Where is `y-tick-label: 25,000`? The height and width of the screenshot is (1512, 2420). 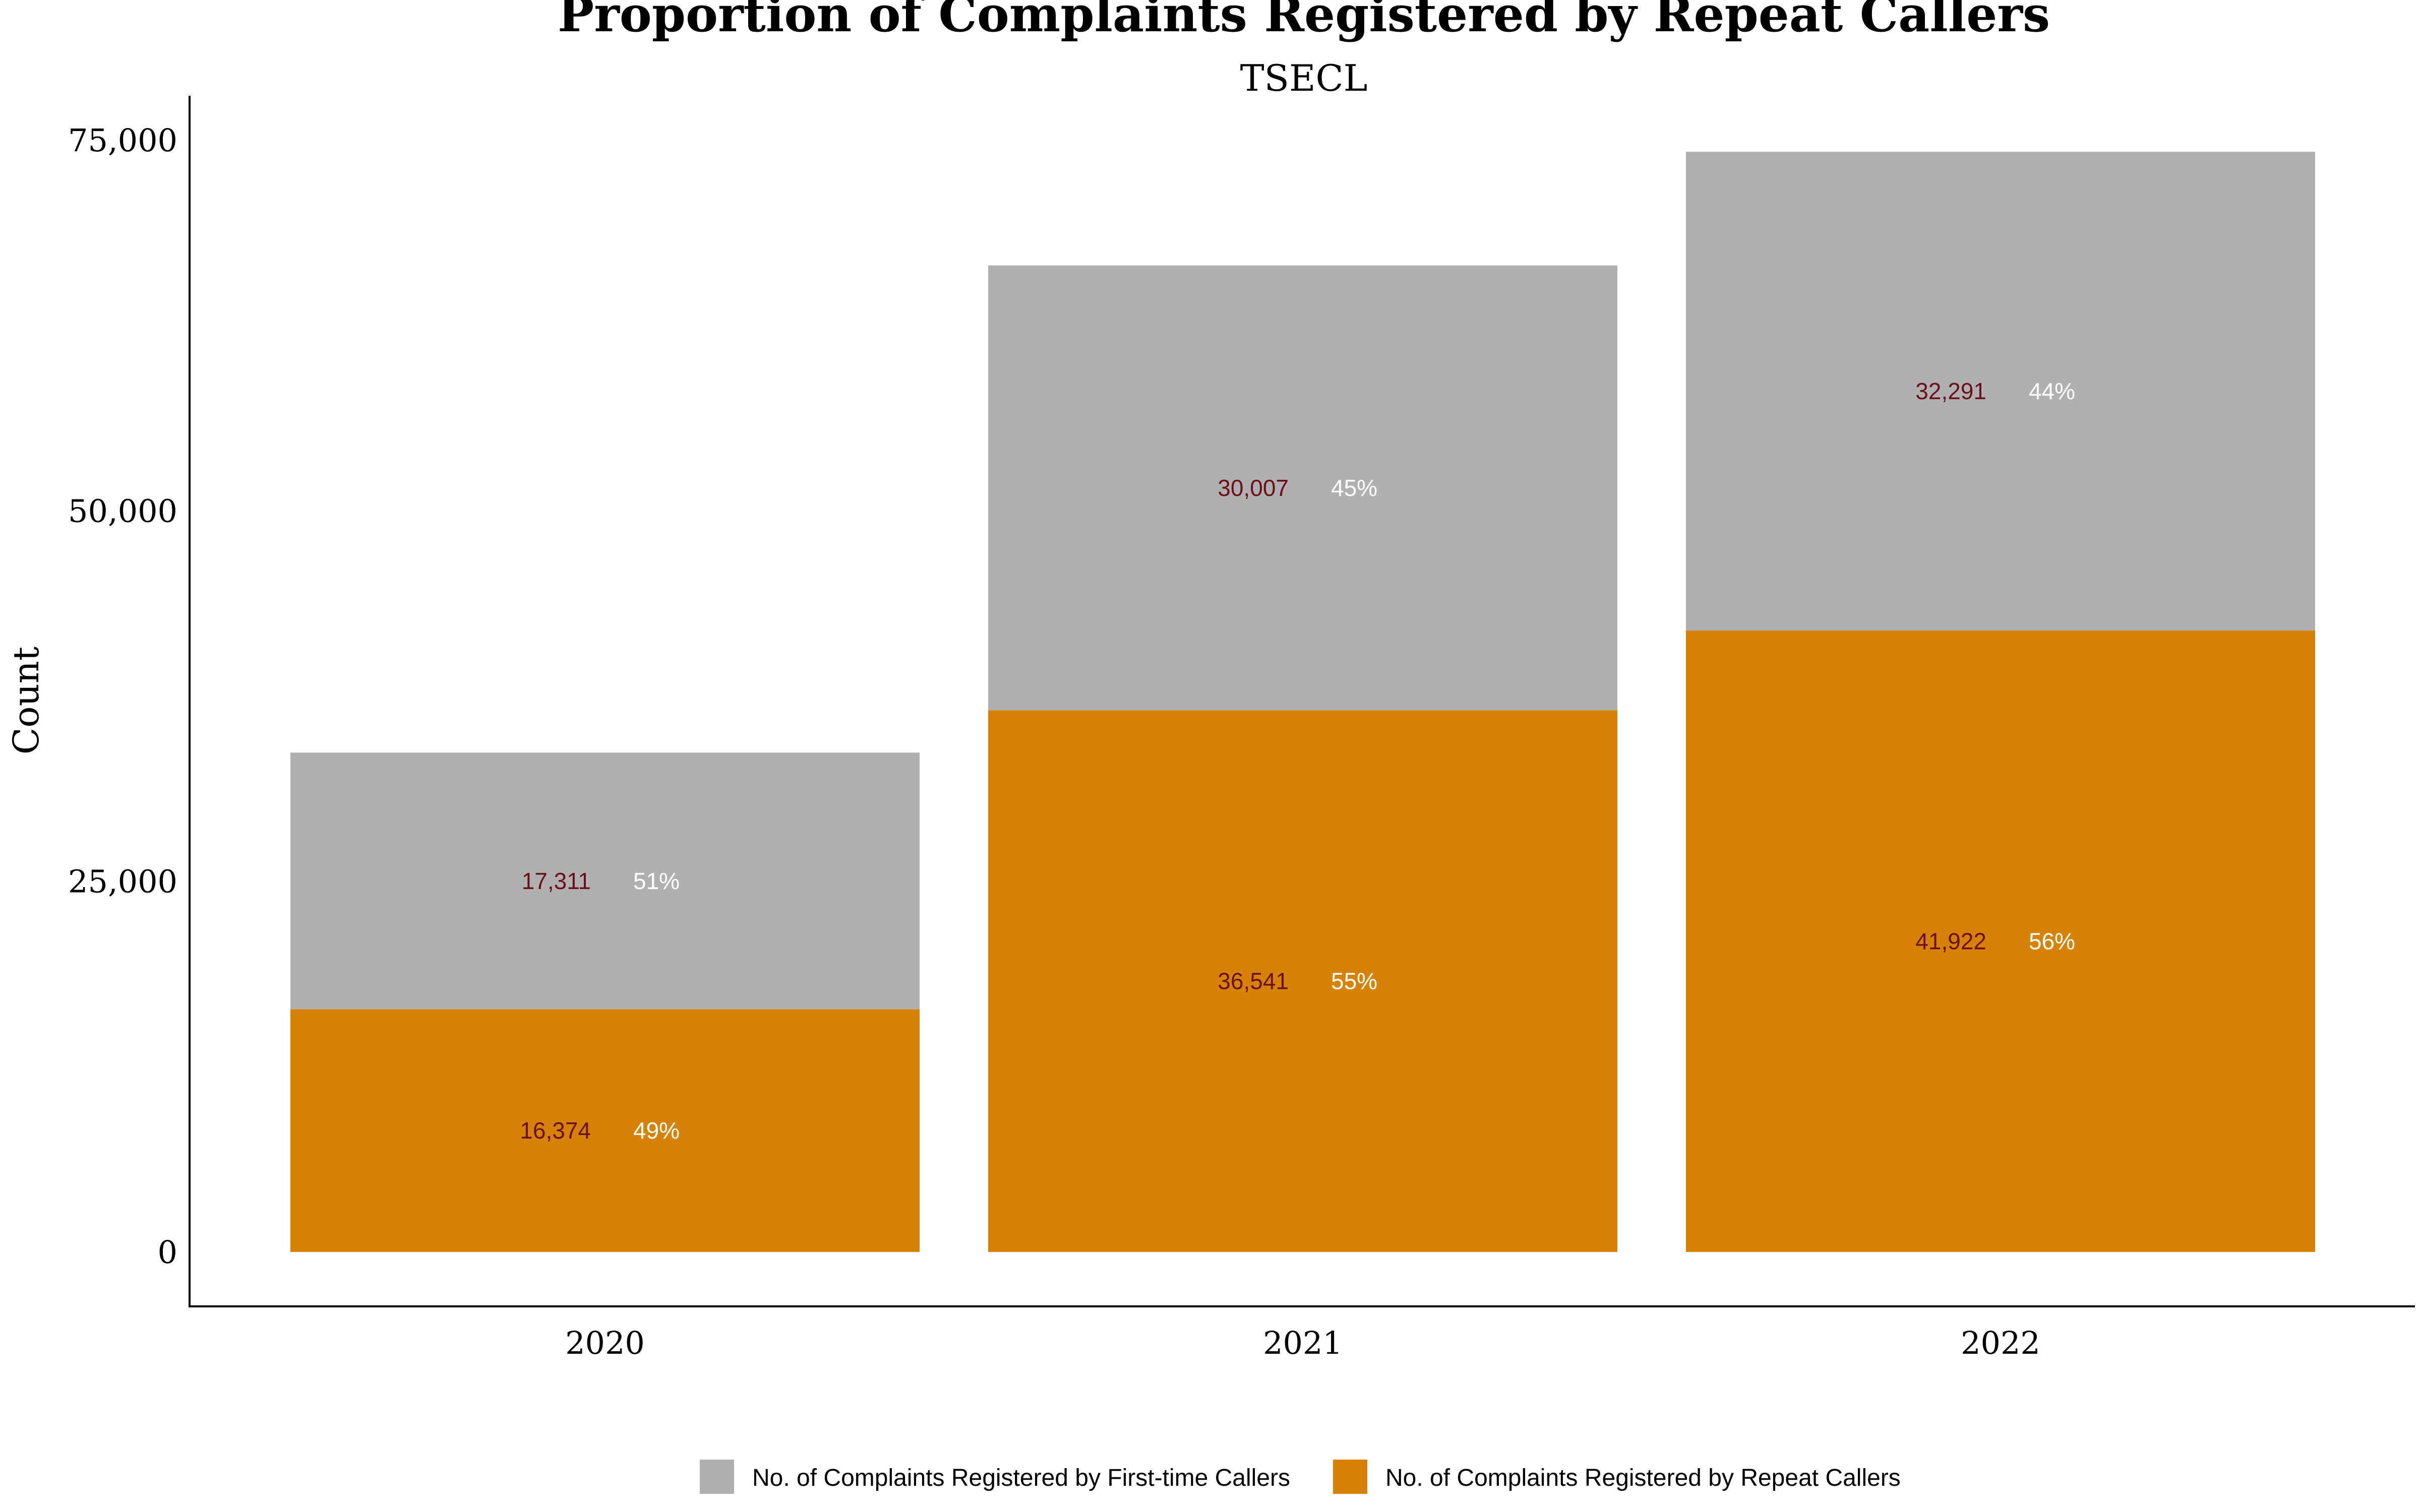 y-tick-label: 25,000 is located at coordinates (122, 882).